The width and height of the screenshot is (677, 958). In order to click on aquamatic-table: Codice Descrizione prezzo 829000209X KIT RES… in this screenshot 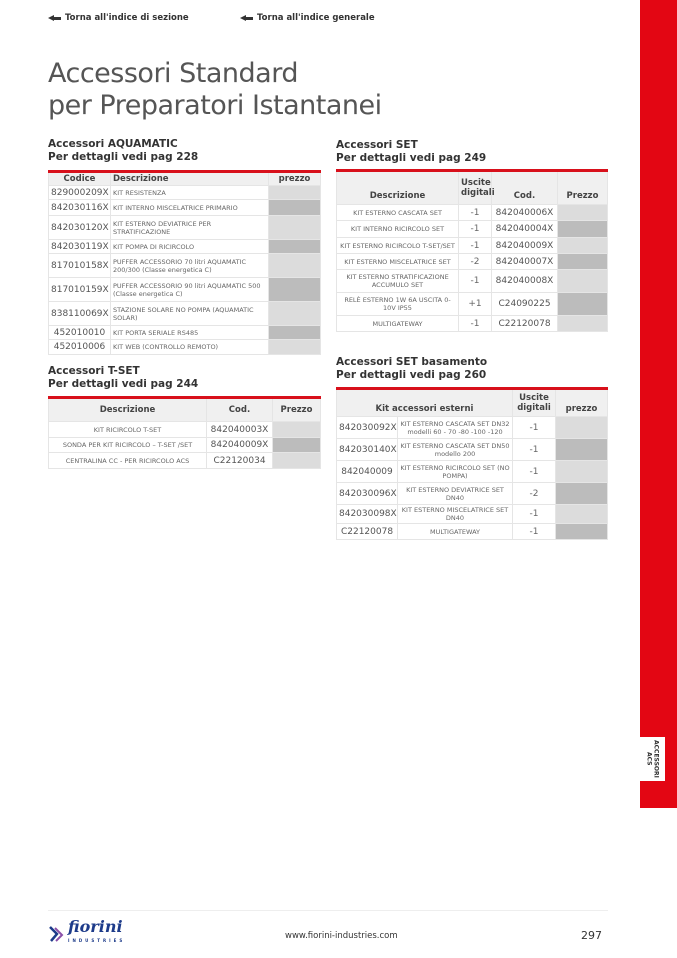, I will do `click(184, 262)`.